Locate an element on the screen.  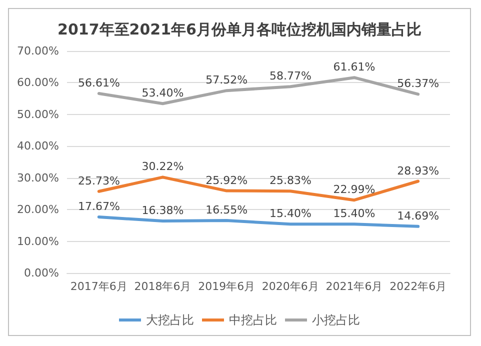
y-tick-label: 20.00% is located at coordinates (38, 209).